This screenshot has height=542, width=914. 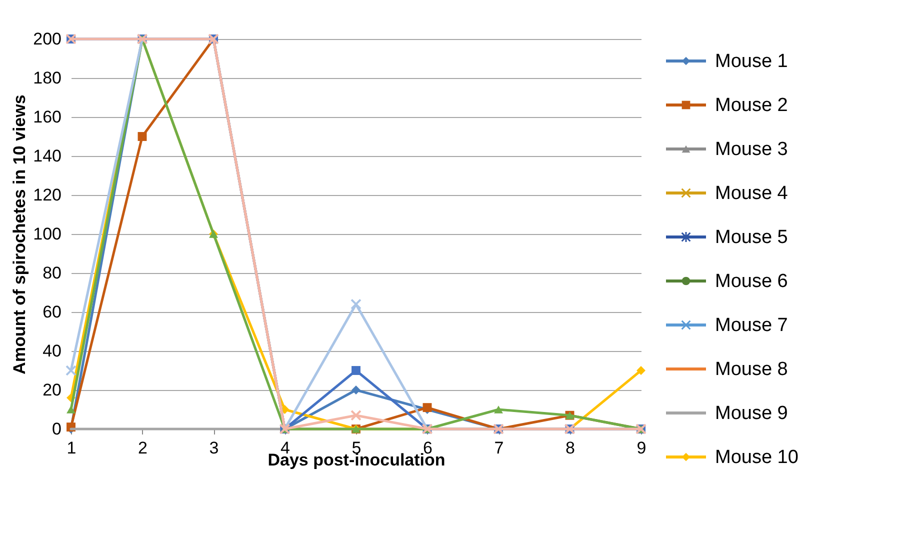 I want to click on y-tick-label: 20, so click(x=52, y=390).